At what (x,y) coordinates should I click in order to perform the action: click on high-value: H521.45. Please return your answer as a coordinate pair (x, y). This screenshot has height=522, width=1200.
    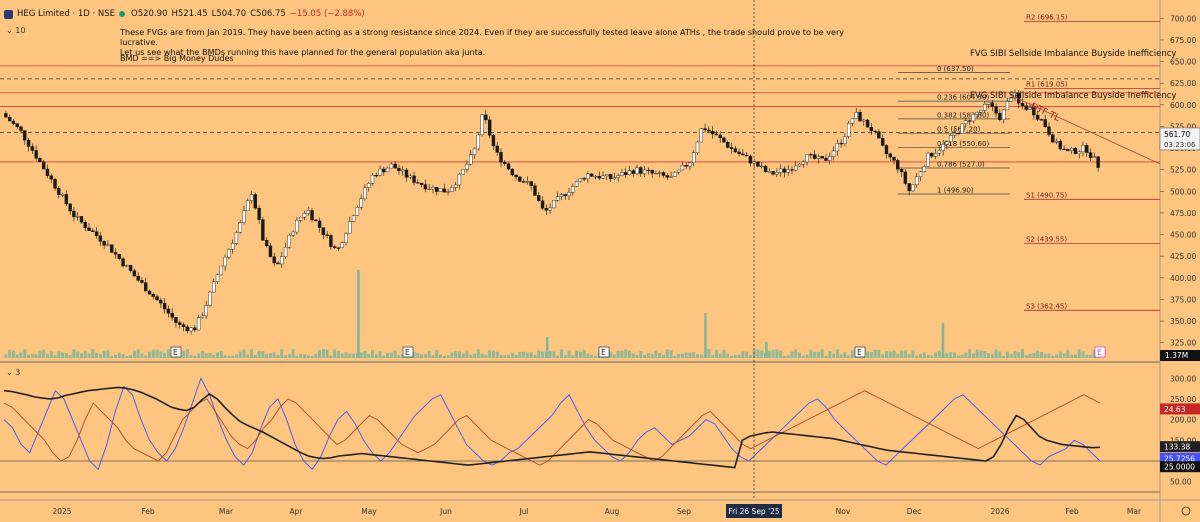
    Looking at the image, I should click on (189, 14).